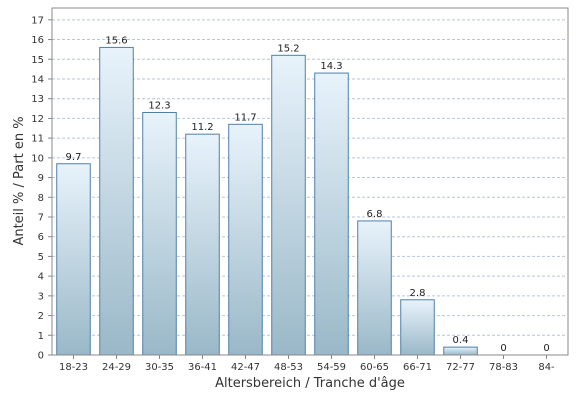 This screenshot has height=400, width=580. I want to click on data-label: 12.3, so click(159, 105).